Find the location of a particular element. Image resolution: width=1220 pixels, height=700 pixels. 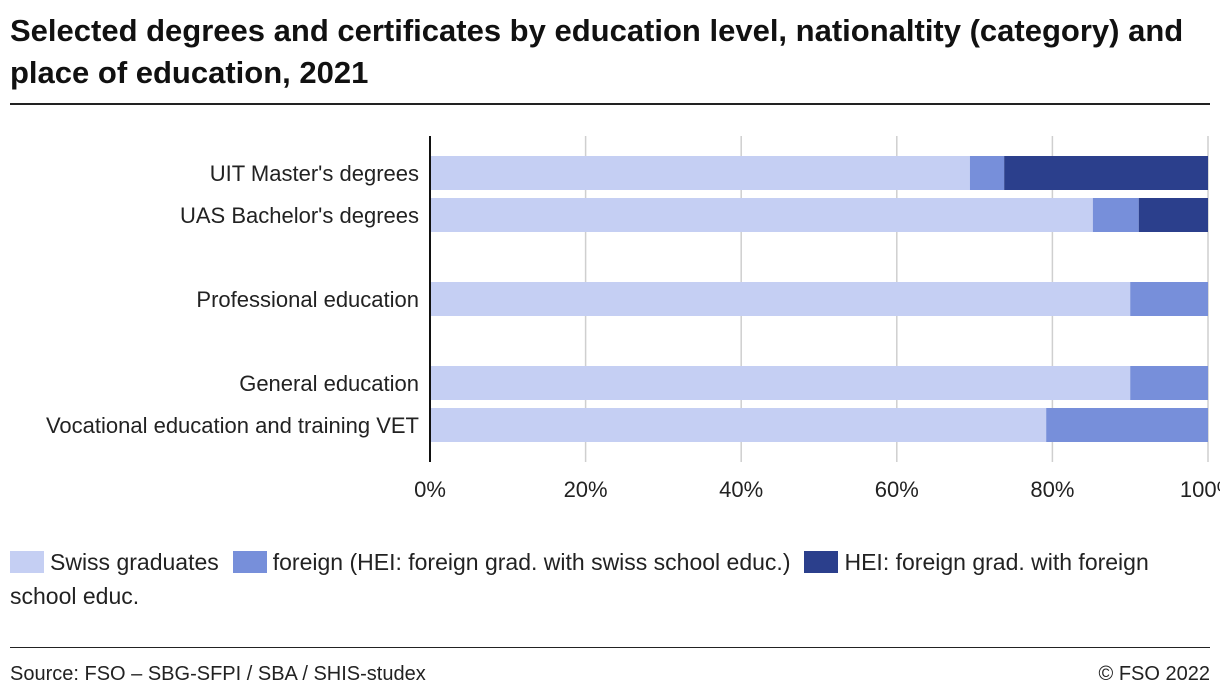

x-tick-label: 80% is located at coordinates (1052, 489).